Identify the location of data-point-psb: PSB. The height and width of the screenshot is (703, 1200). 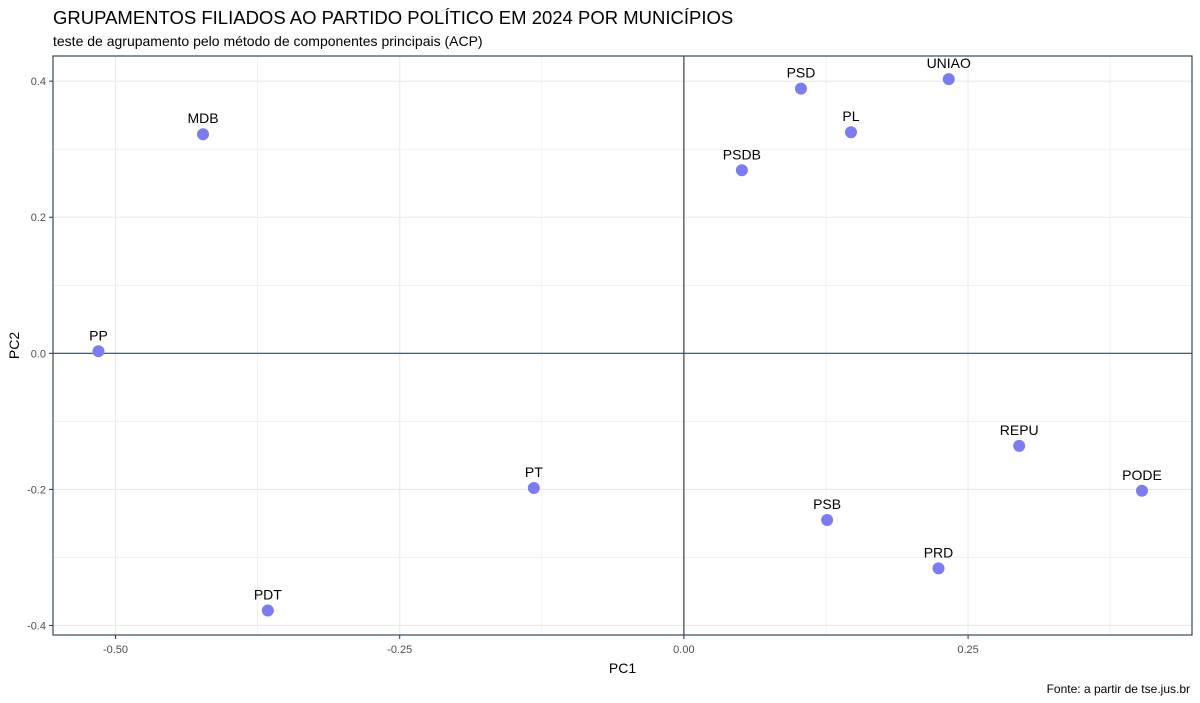
(827, 511).